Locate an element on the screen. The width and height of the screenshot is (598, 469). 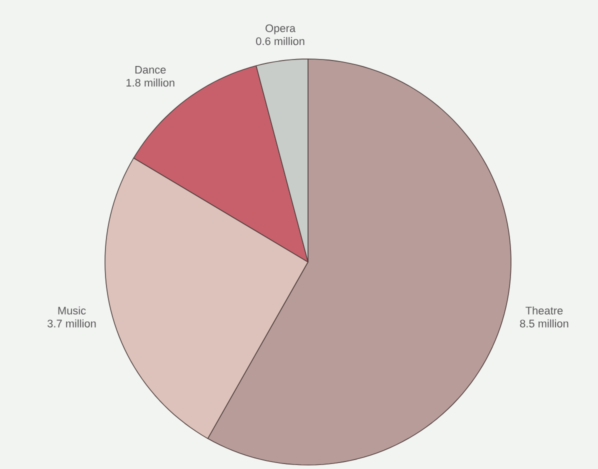
data-label: 8.5 million is located at coordinates (544, 323).